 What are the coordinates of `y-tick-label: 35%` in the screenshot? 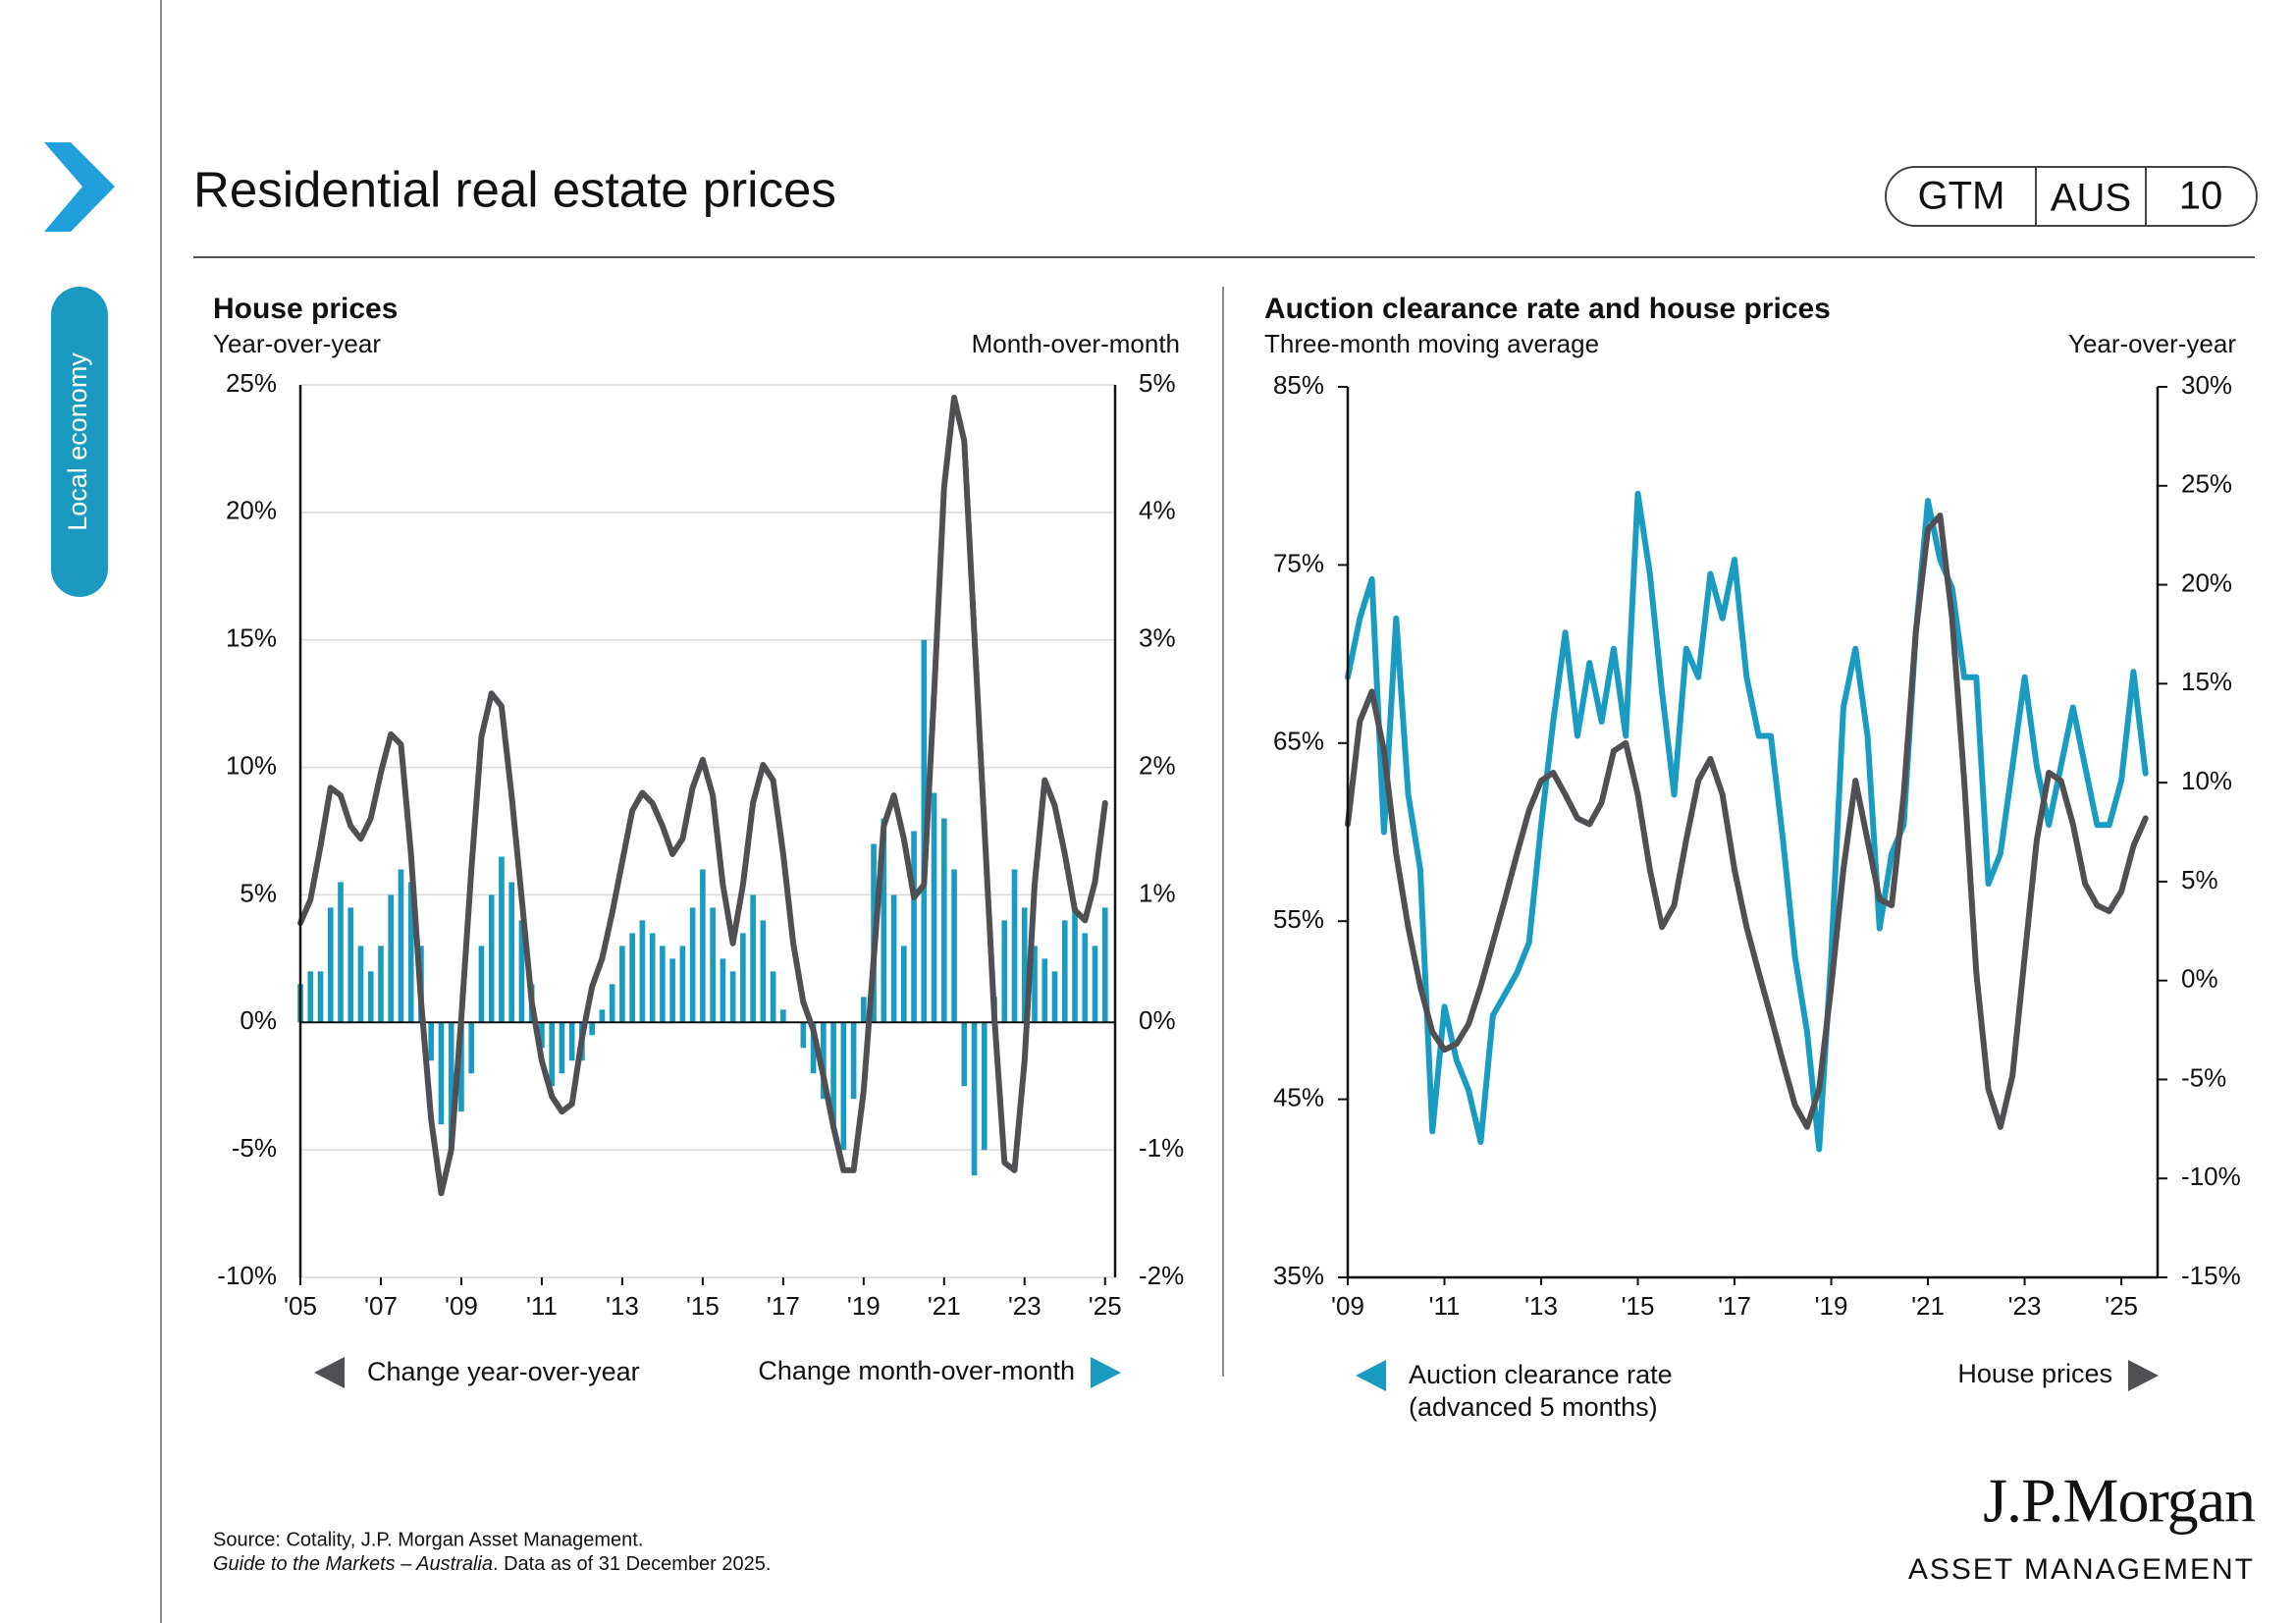 It's located at (1299, 1275).